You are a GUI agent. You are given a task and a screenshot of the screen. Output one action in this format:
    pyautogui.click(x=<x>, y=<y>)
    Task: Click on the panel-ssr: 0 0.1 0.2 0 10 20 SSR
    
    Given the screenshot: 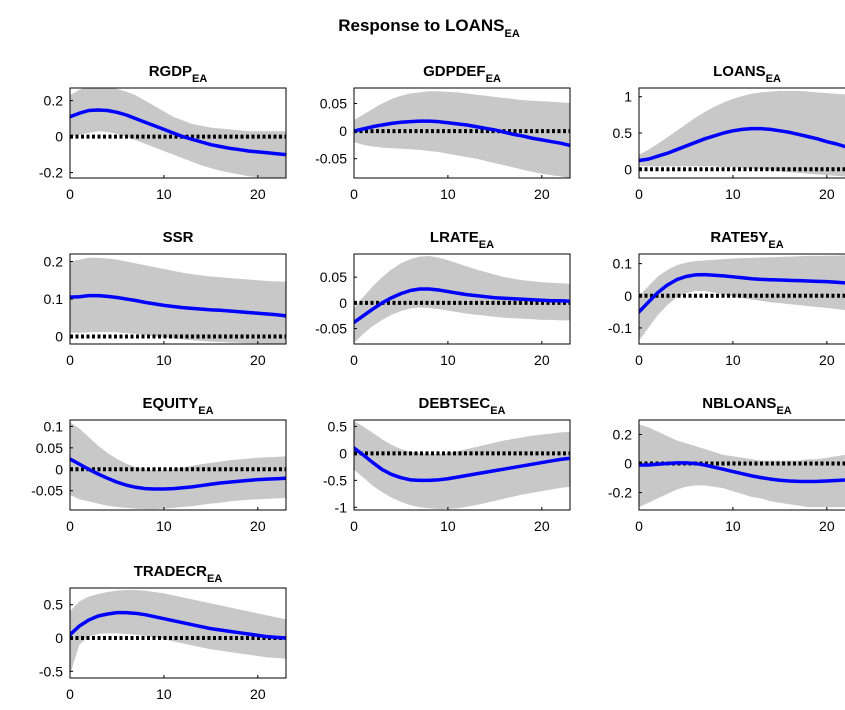 What is the action you would take?
    pyautogui.click(x=165, y=298)
    